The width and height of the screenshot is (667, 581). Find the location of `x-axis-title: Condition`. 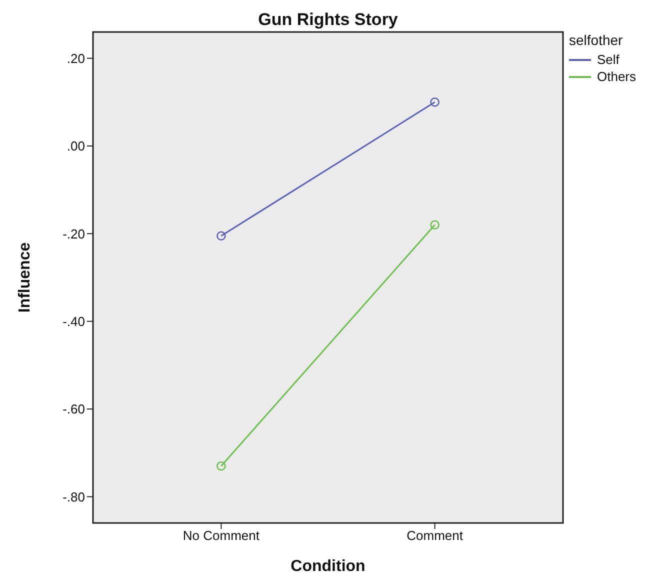

x-axis-title: Condition is located at coordinates (328, 566).